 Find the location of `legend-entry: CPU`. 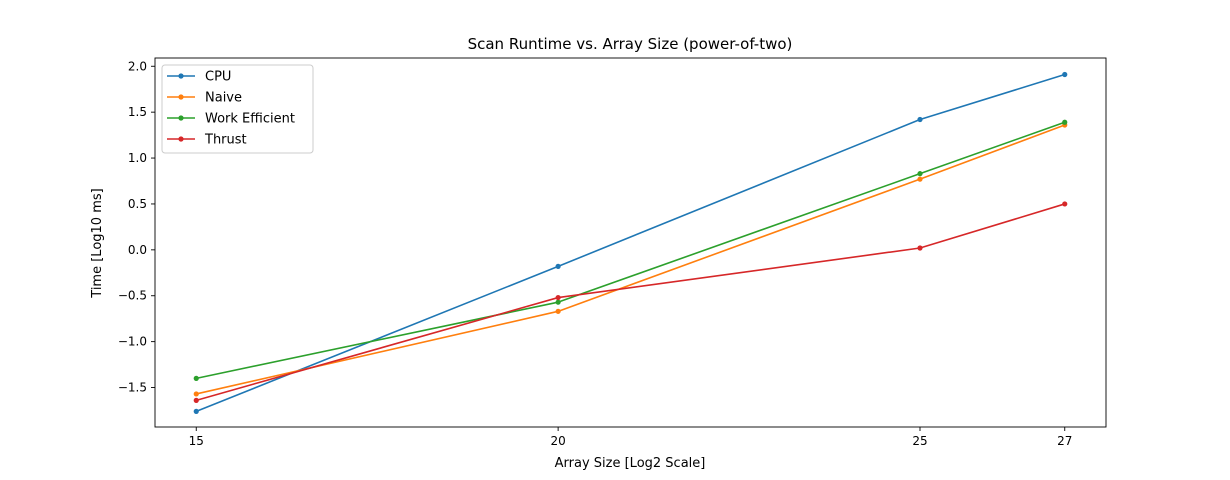

legend-entry: CPU is located at coordinates (199, 77).